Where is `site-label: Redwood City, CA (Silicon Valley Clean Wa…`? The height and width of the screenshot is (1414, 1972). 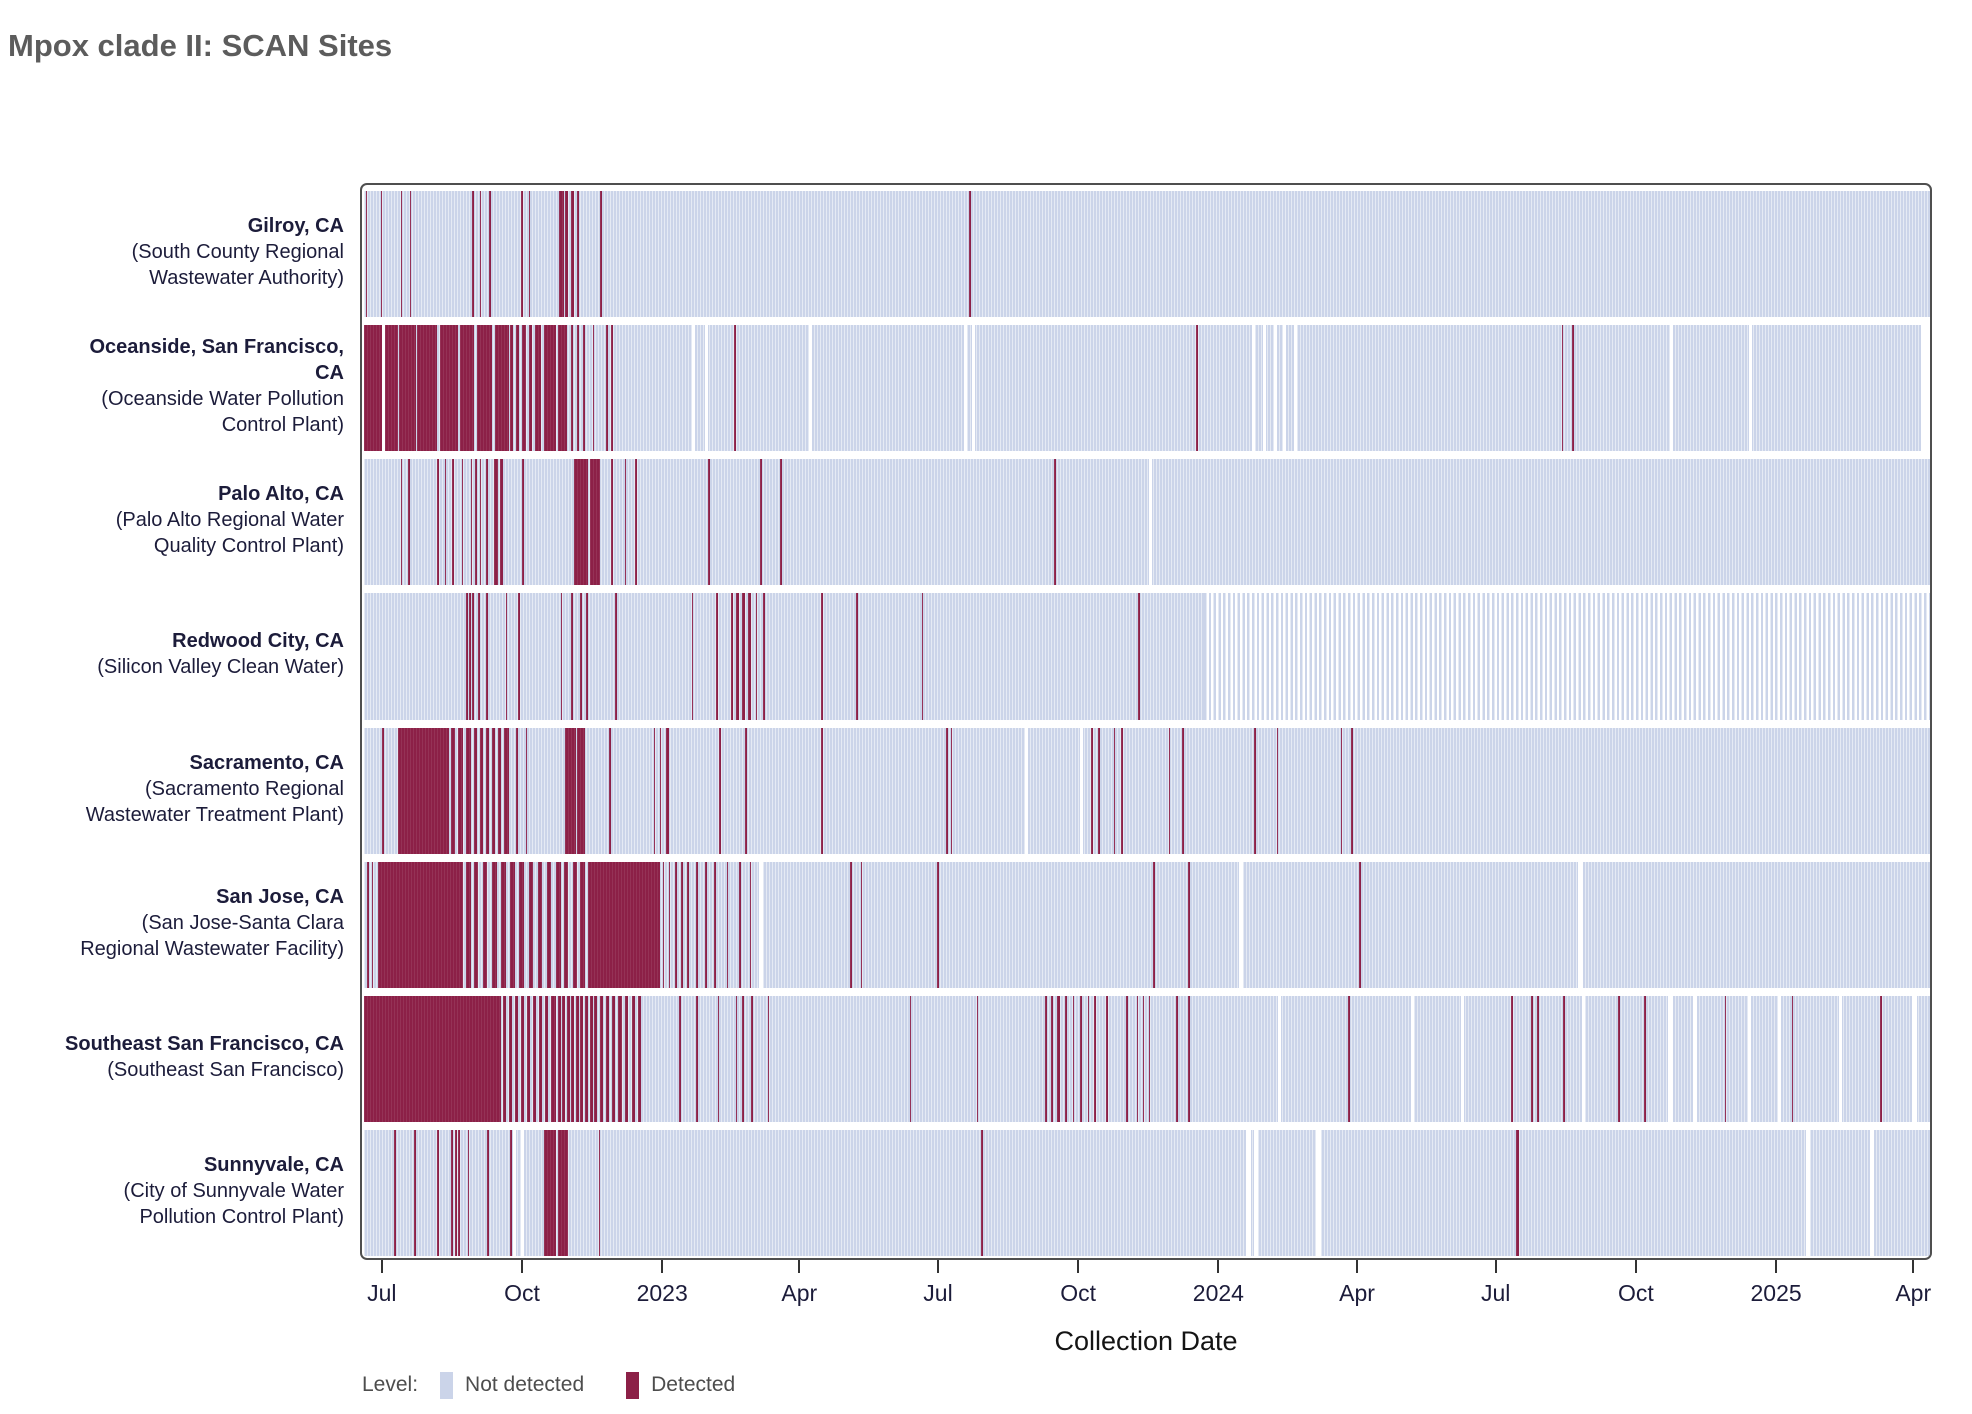
site-label: Redwood City, CA (Silicon Valley Clean Wa… is located at coordinates (204, 654).